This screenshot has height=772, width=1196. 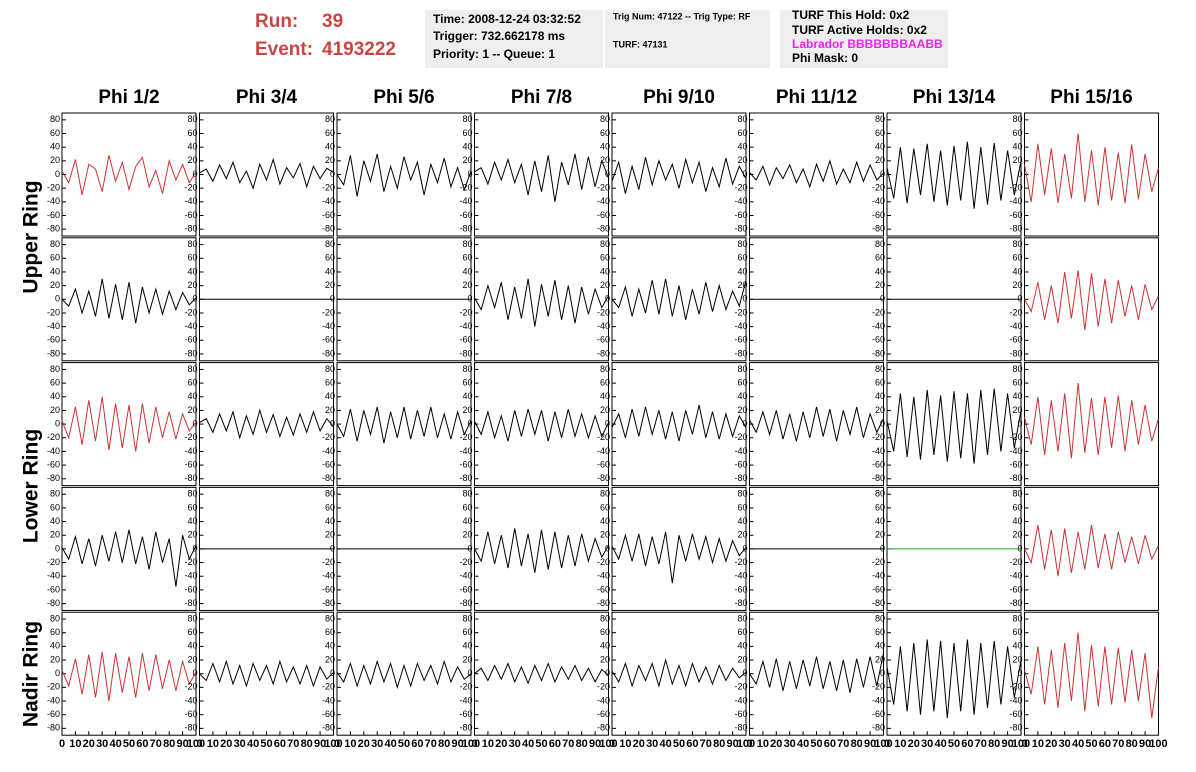 I want to click on labrador: Labrador BBBBBBBAABB, so click(x=867, y=44).